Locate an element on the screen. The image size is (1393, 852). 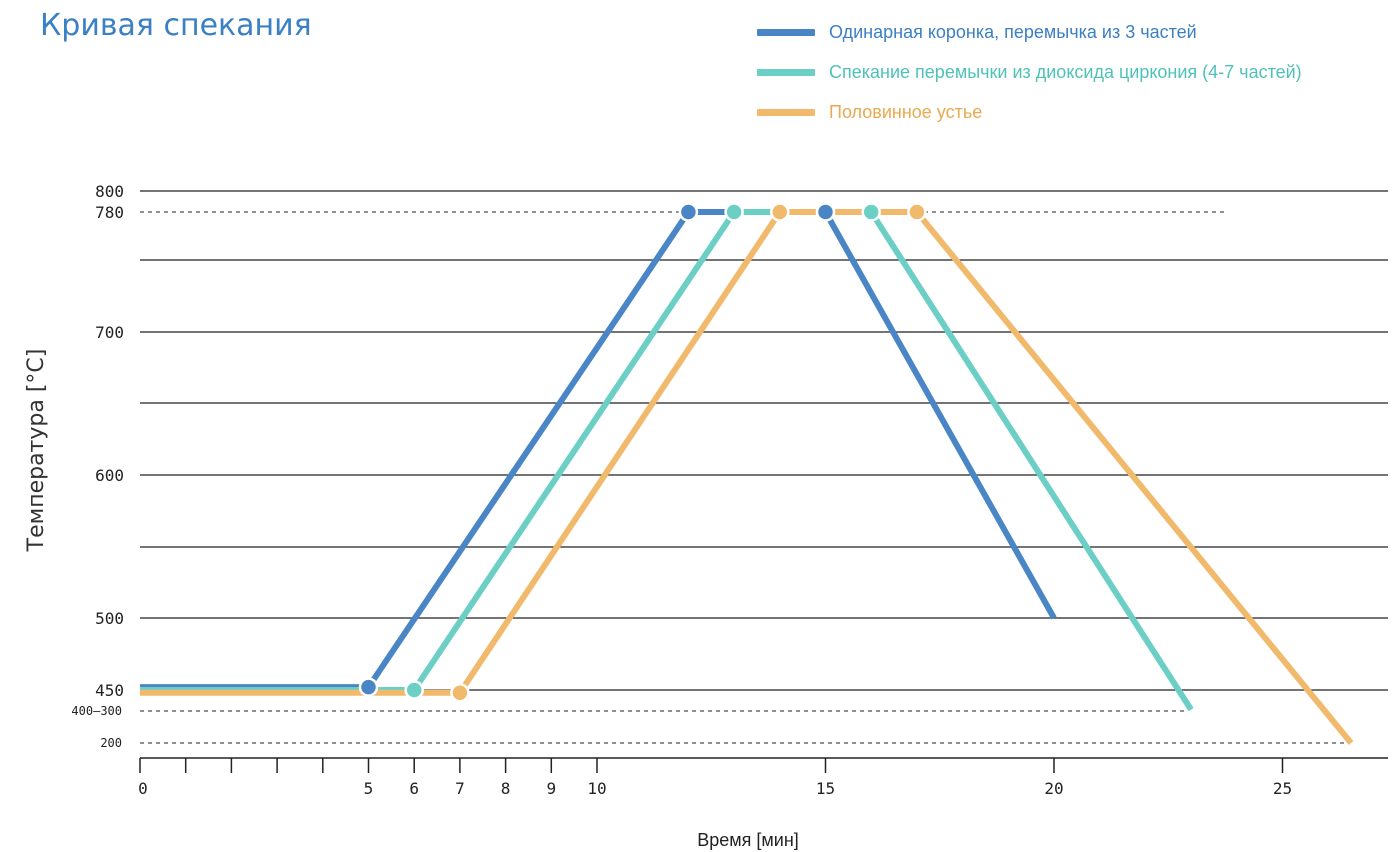
y-axis-label: Температура [°C] is located at coordinates (36, 451).